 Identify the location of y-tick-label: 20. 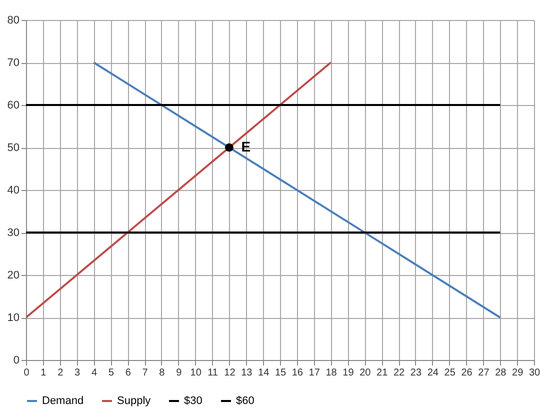
(13, 276).